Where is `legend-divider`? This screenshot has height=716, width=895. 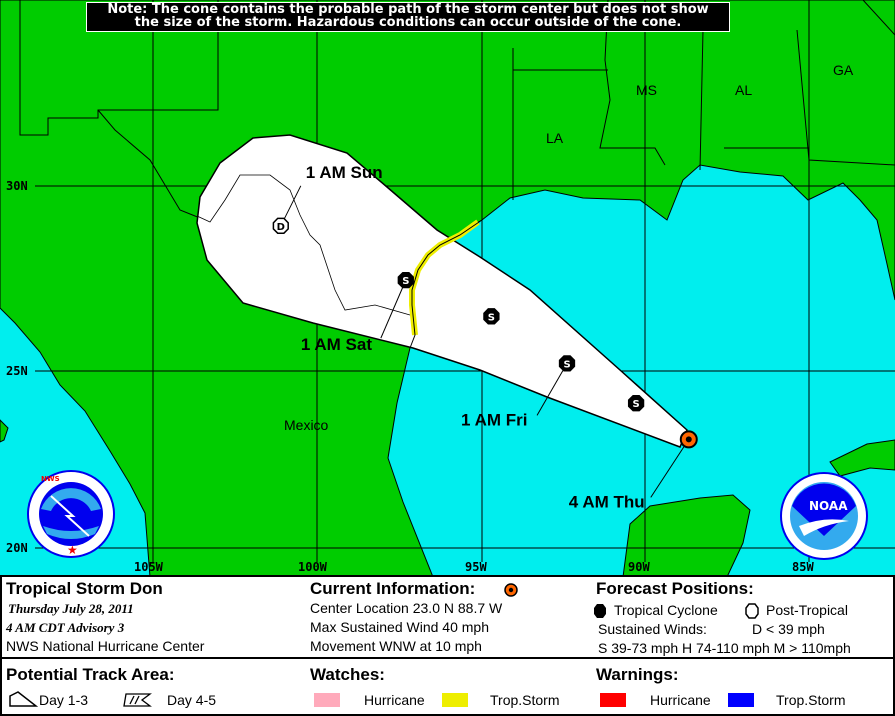 legend-divider is located at coordinates (447, 658).